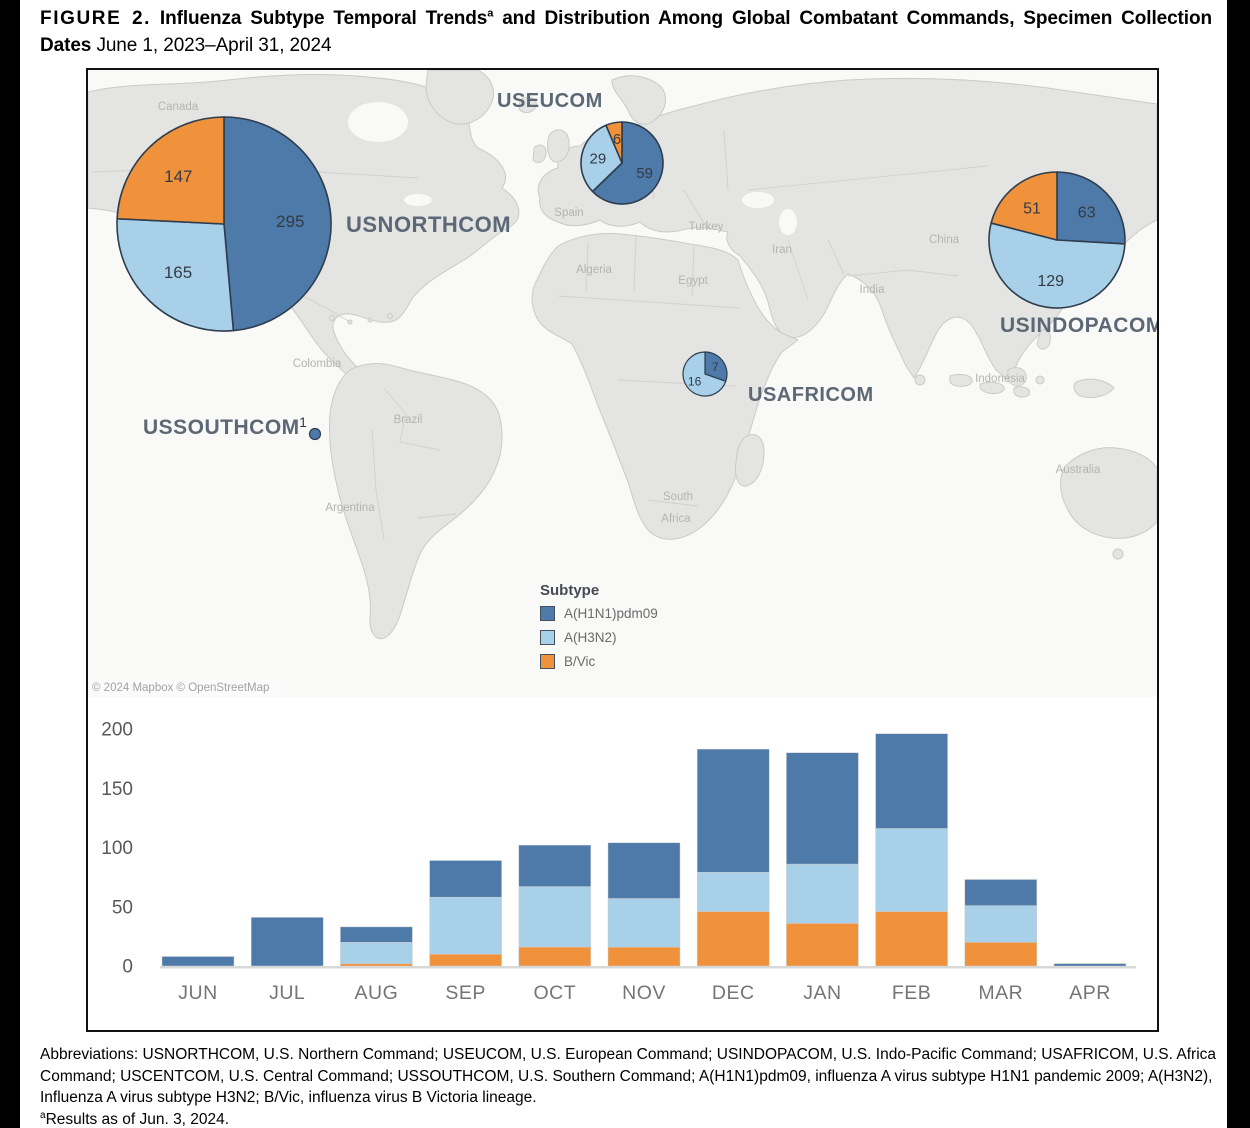  I want to click on x-axis-label: APR, so click(1090, 993).